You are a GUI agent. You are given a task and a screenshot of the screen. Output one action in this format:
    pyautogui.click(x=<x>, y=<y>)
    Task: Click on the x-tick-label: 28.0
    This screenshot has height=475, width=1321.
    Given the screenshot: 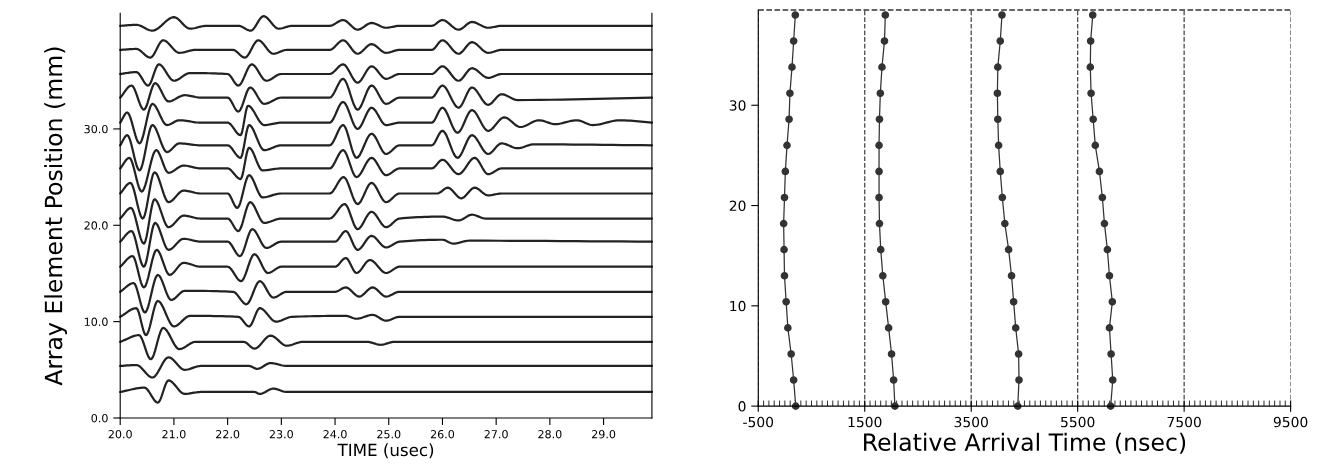 What is the action you would take?
    pyautogui.click(x=550, y=434)
    